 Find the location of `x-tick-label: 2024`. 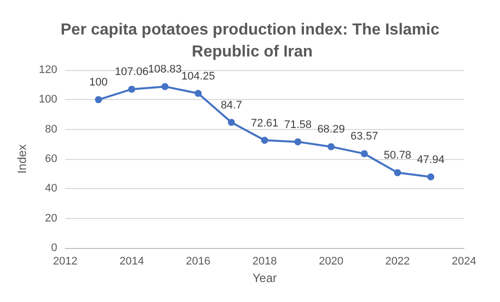

x-tick-label: 2024 is located at coordinates (464, 262).